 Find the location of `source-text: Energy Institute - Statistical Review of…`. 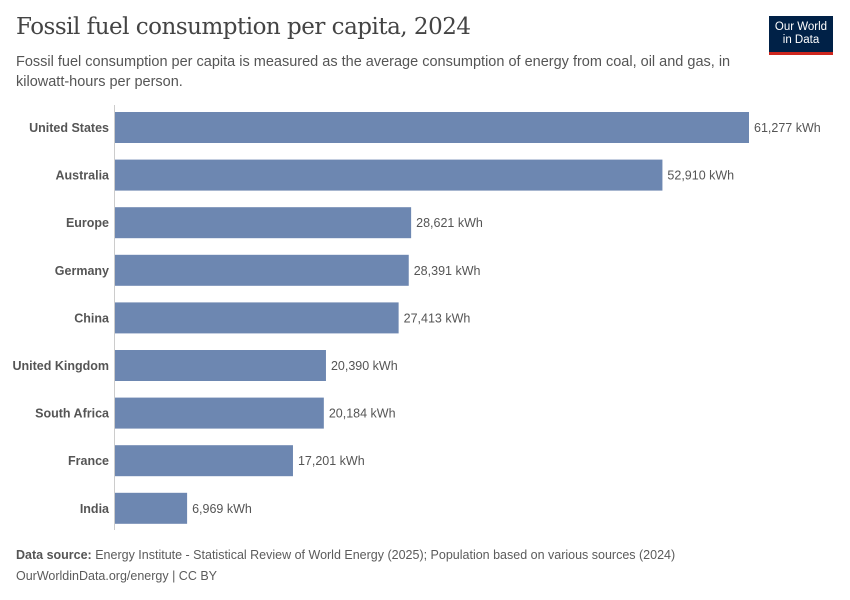

source-text: Energy Institute - Statistical Review of… is located at coordinates (385, 555).